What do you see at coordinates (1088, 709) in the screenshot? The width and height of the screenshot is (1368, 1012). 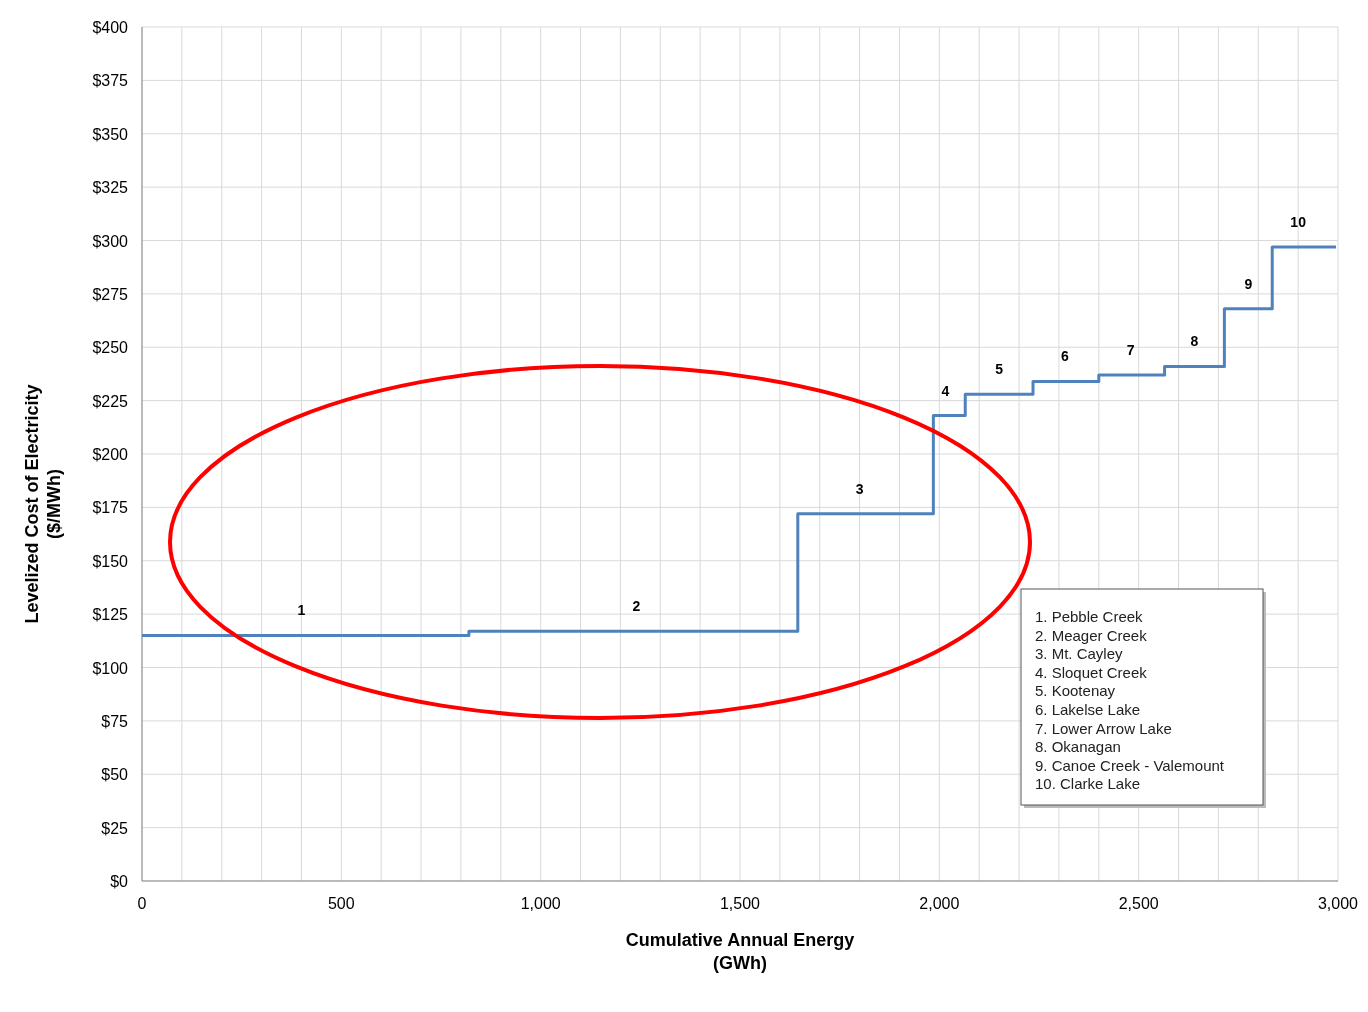 I see `annotation: 6. Lakelse Lake` at bounding box center [1088, 709].